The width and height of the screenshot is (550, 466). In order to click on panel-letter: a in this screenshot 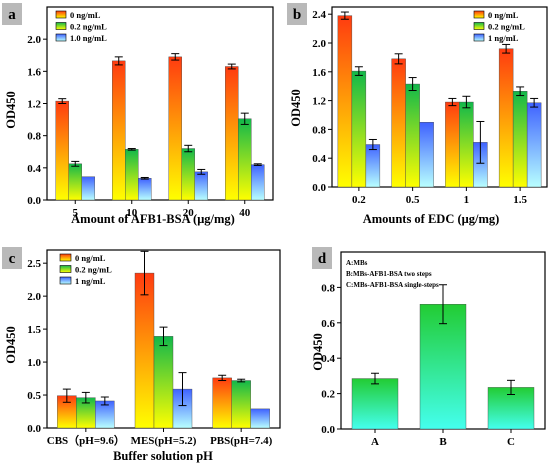, I will do `click(12, 15)`.